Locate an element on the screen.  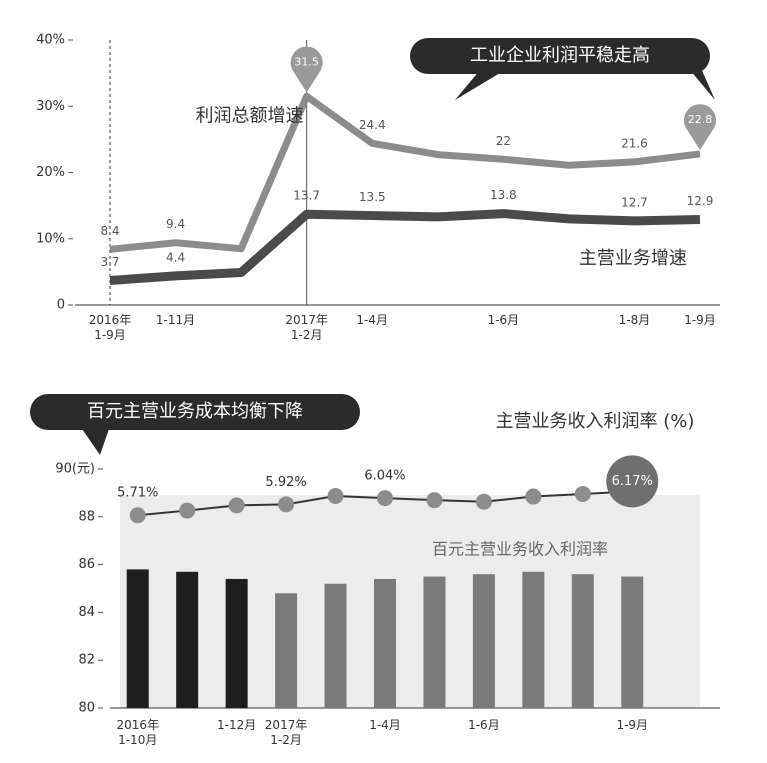
chart-title: 百元主营业务成本均衡下降 is located at coordinates (195, 411).